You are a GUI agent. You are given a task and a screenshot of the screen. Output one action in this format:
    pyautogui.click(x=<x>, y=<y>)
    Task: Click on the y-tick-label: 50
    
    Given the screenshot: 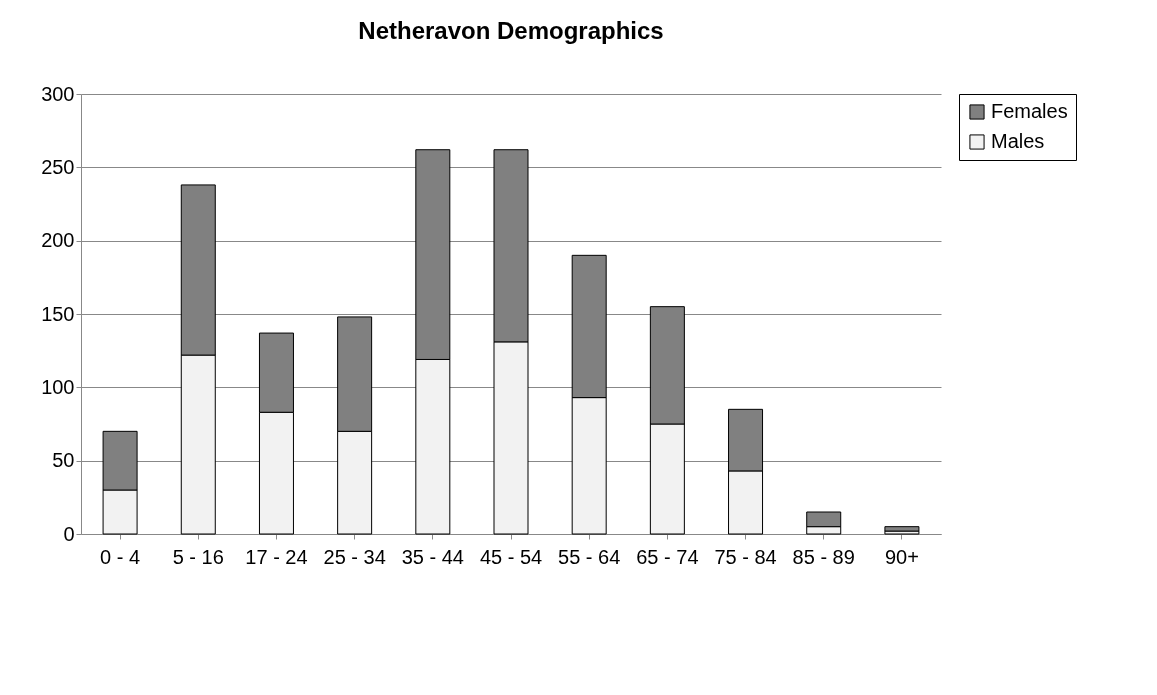 What is the action you would take?
    pyautogui.click(x=63, y=460)
    